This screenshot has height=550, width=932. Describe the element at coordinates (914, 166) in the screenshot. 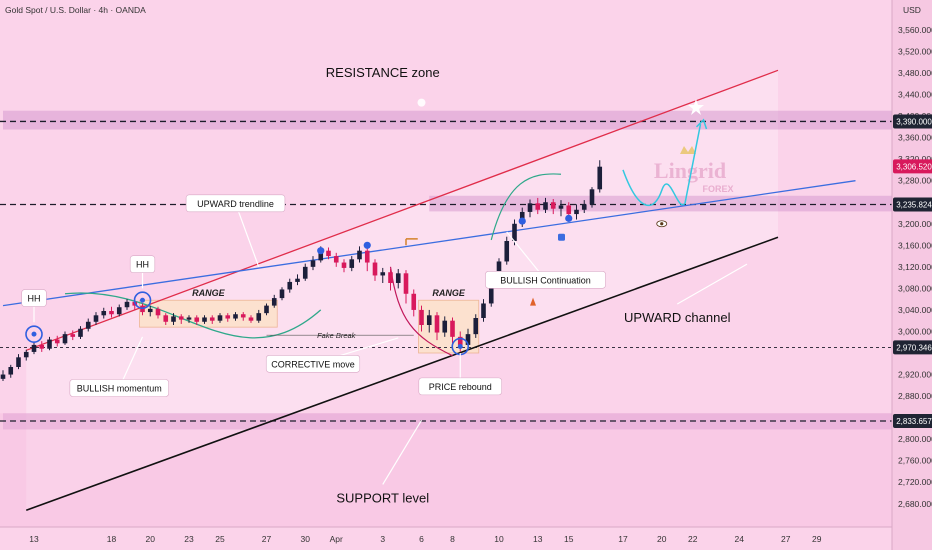

I see `price-tag-label-1: 3,306.520` at that location.